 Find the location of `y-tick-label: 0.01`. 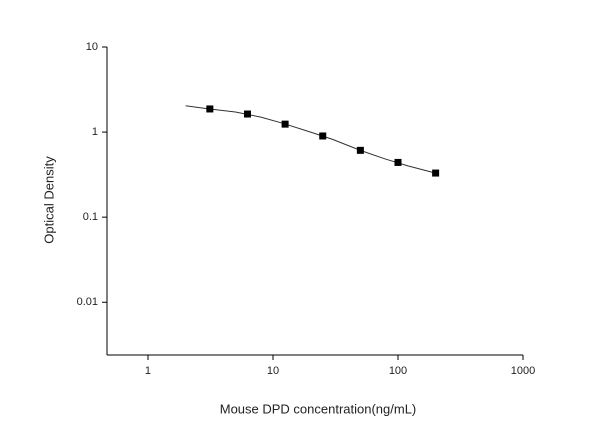

y-tick-label: 0.01 is located at coordinates (87, 302).